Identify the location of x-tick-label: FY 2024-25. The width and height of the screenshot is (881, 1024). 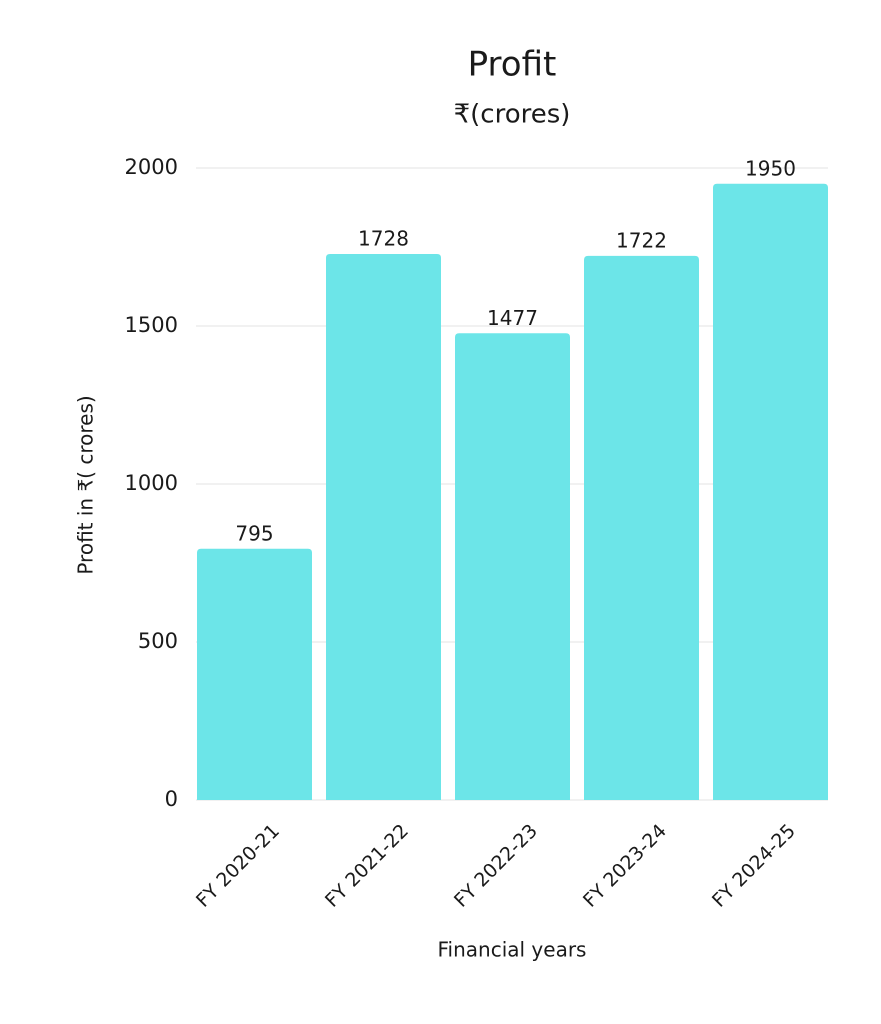
(754, 866).